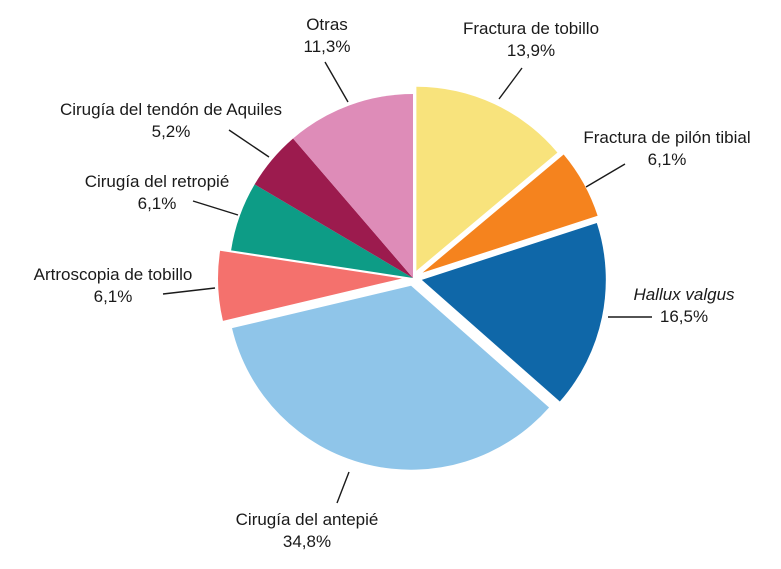 The height and width of the screenshot is (569, 781). I want to click on pie-slice-cirugia-del-retropie, so click(322, 231).